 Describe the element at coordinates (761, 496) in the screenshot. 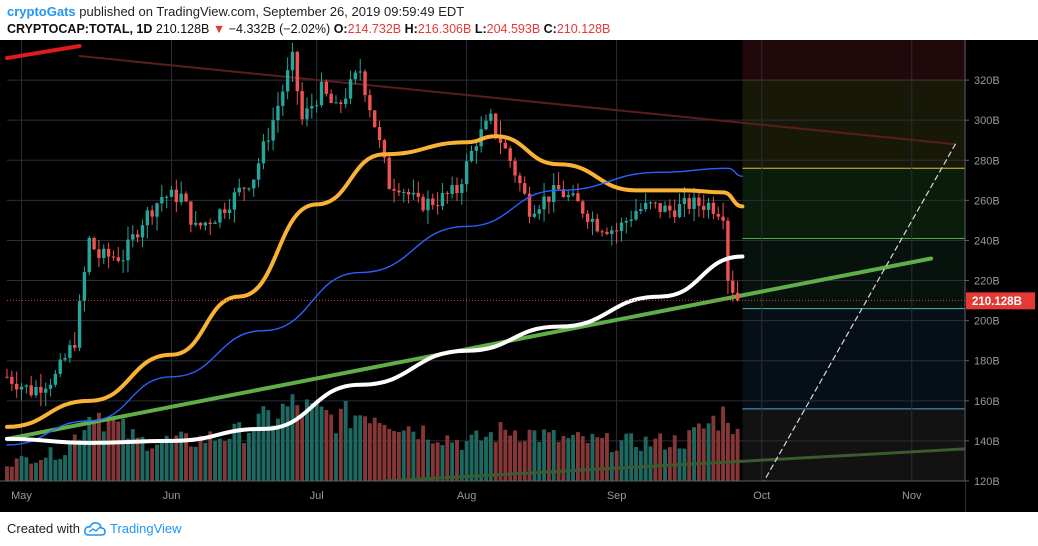

I see `time-tick-label: Oct` at that location.